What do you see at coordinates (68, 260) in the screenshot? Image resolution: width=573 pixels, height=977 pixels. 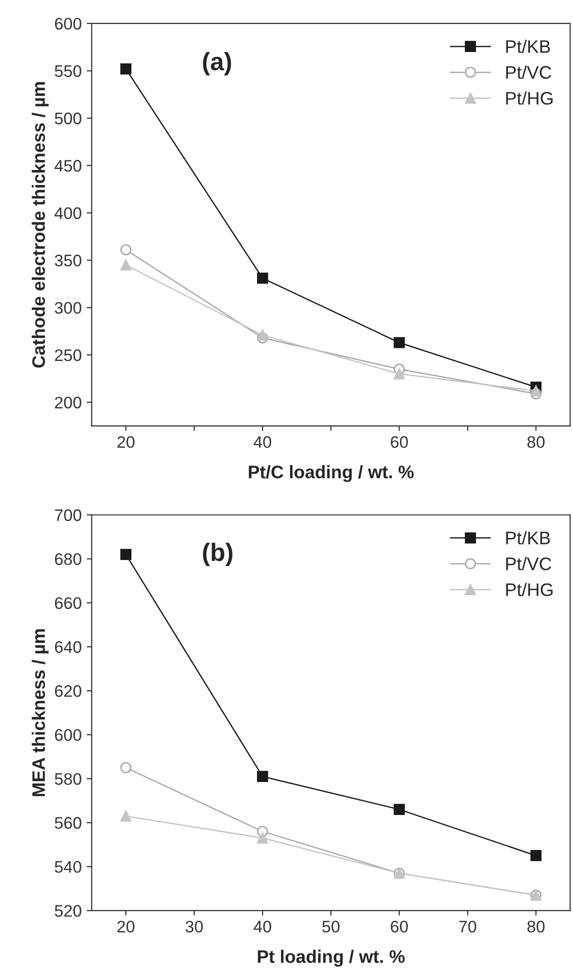 I see `y-tick-label: 350` at bounding box center [68, 260].